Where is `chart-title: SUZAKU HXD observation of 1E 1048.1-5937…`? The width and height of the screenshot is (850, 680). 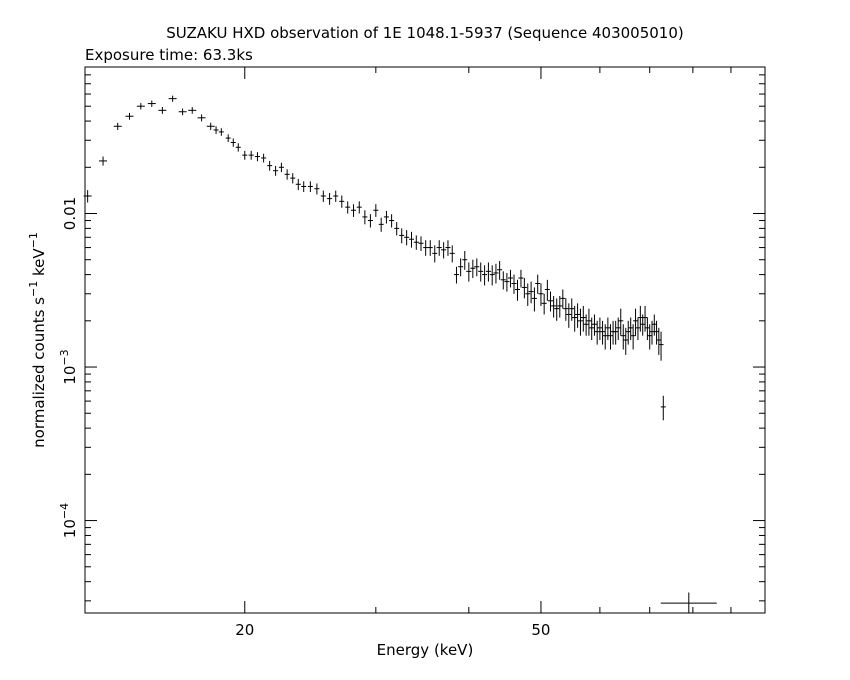
chart-title: SUZAKU HXD observation of 1E 1048.1-5937… is located at coordinates (425, 33).